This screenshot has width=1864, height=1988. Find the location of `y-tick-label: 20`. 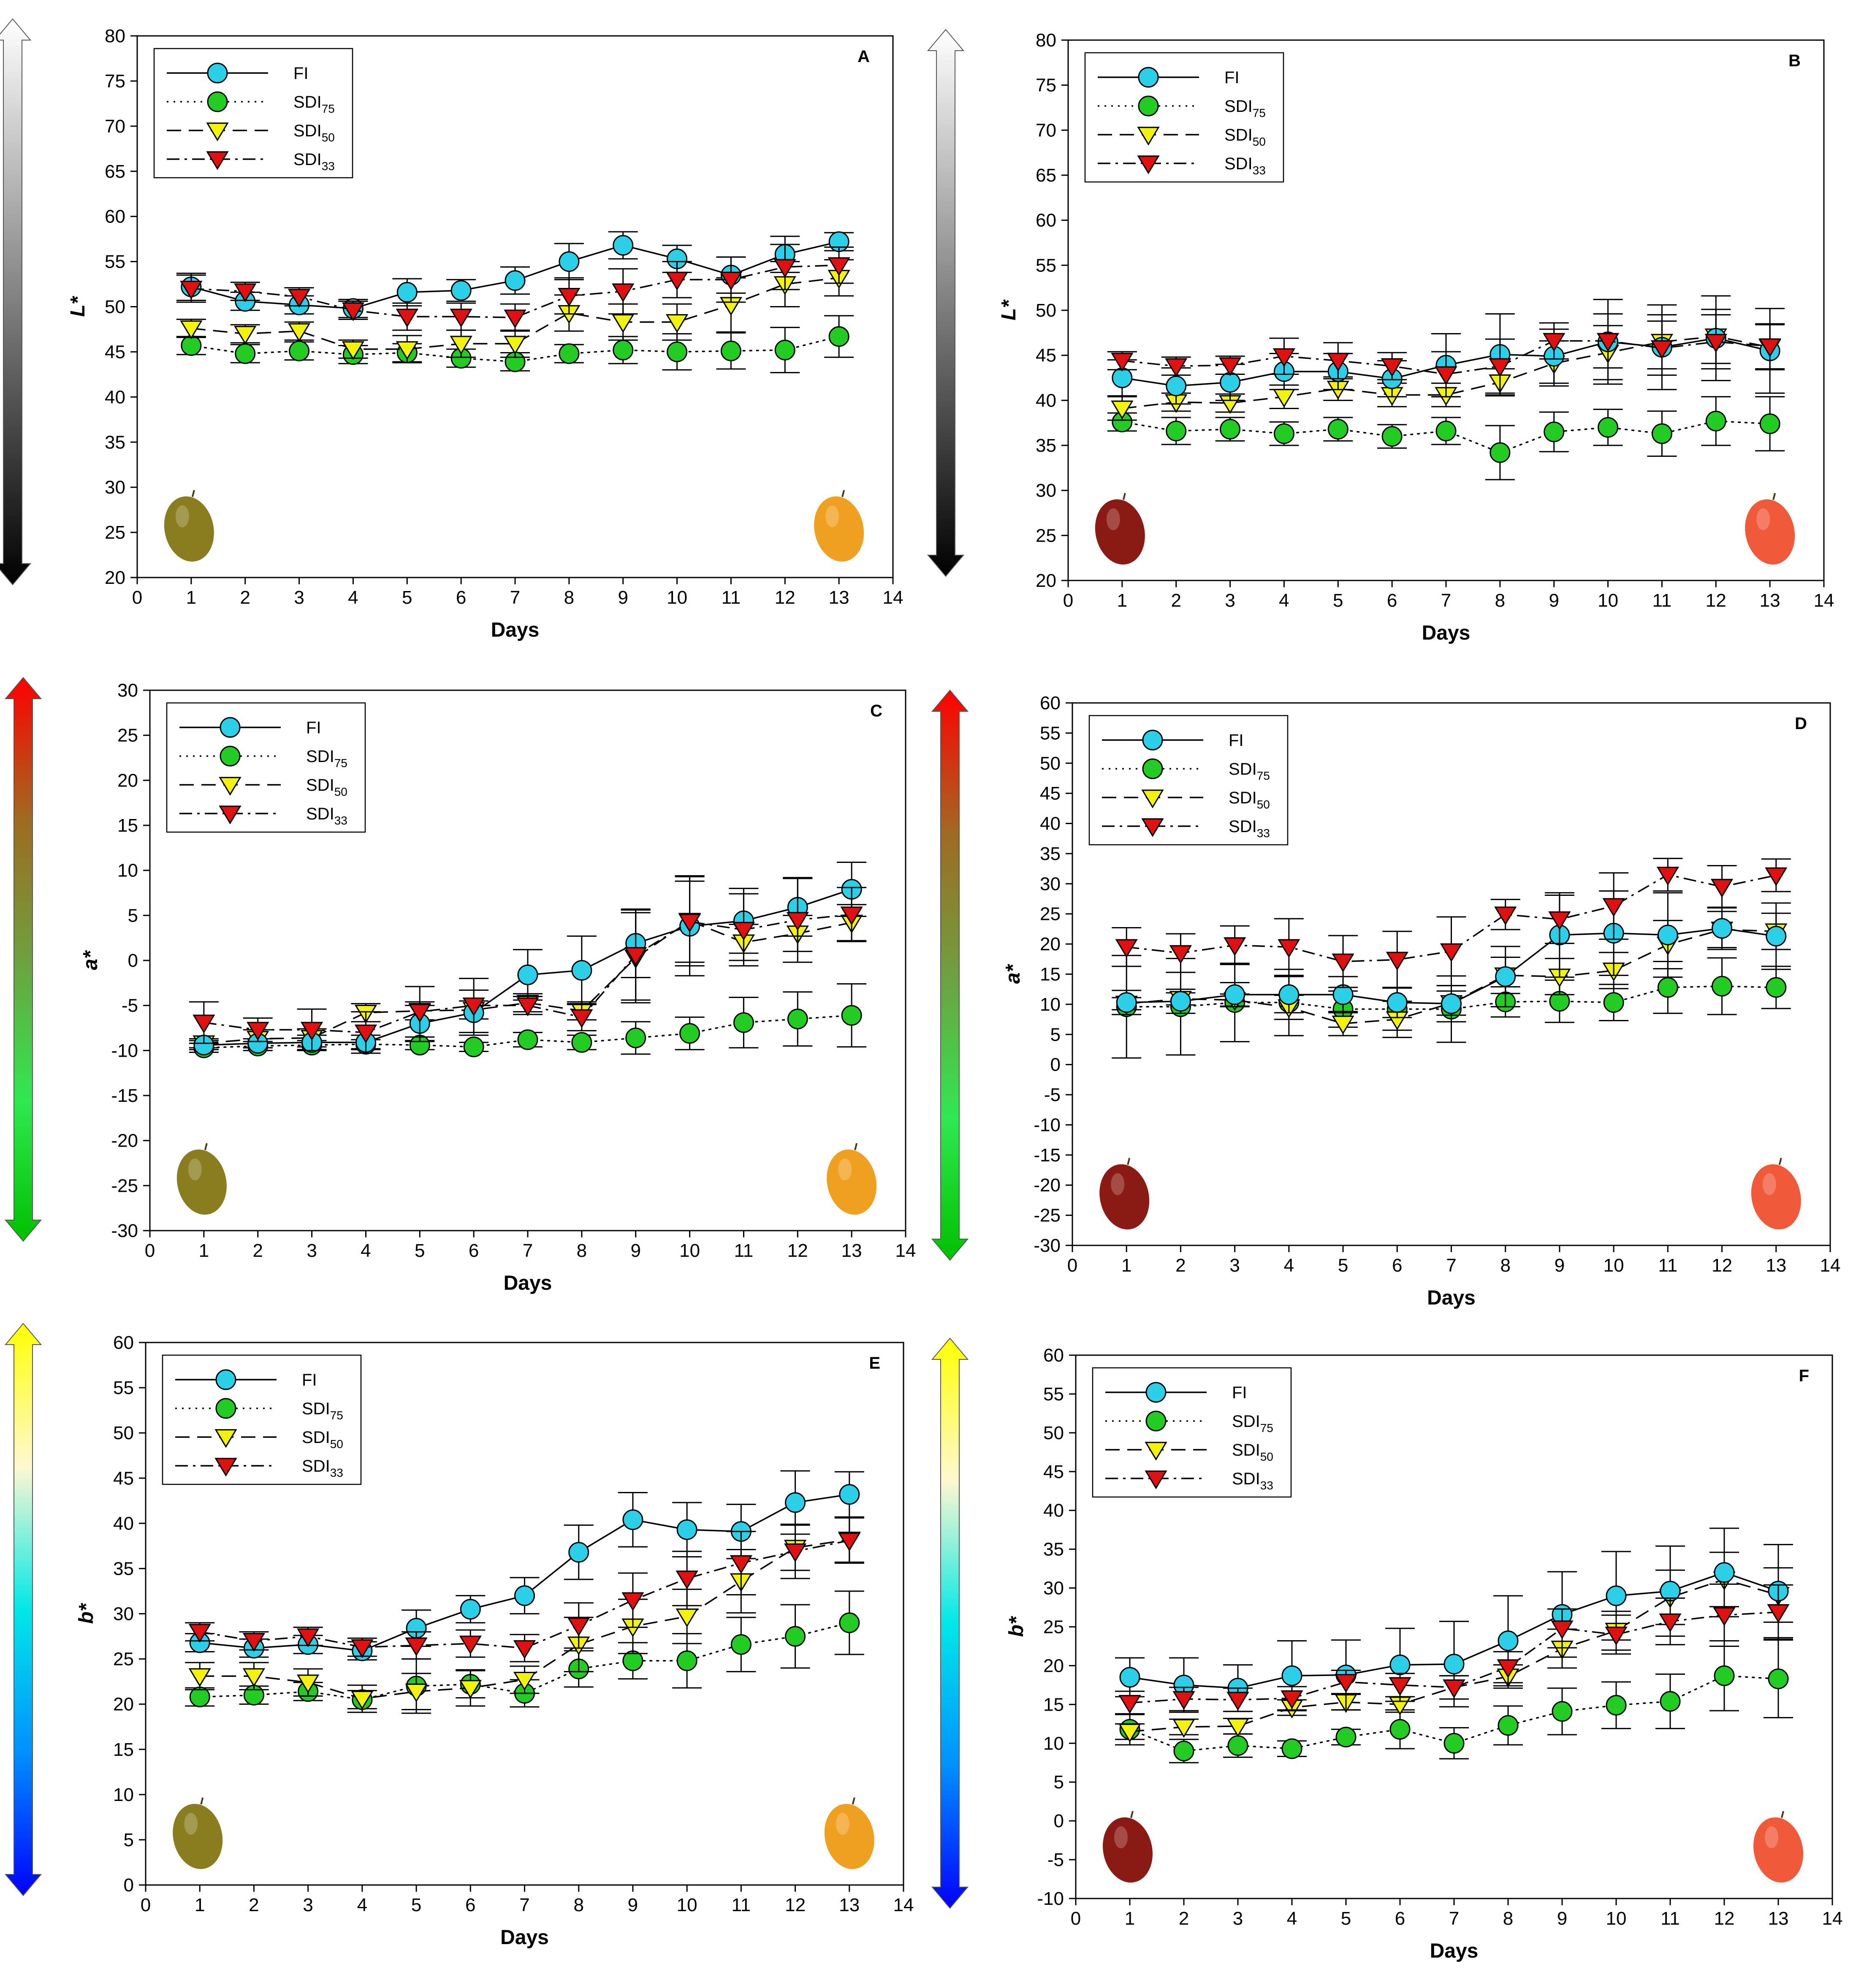

y-tick-label: 20 is located at coordinates (123, 1704).